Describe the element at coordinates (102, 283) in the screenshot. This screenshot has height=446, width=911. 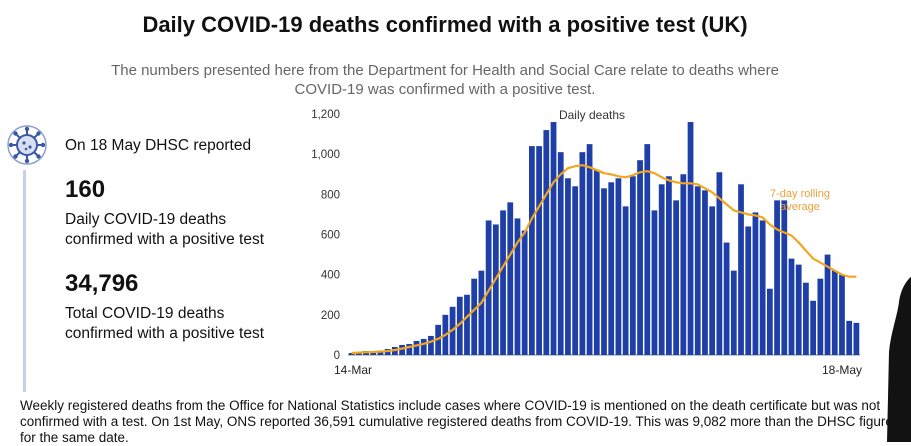
I see `total-deaths-value: 34,796` at that location.